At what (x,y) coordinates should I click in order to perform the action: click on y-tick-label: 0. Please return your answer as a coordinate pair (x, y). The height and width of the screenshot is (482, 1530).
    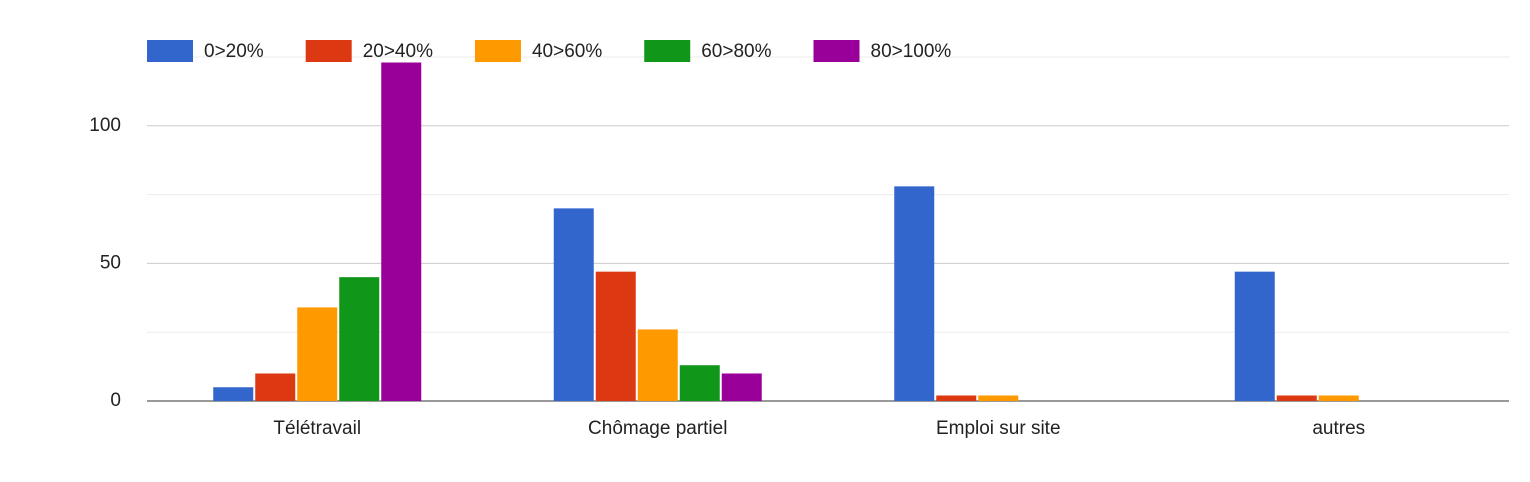
    Looking at the image, I should click on (115, 400).